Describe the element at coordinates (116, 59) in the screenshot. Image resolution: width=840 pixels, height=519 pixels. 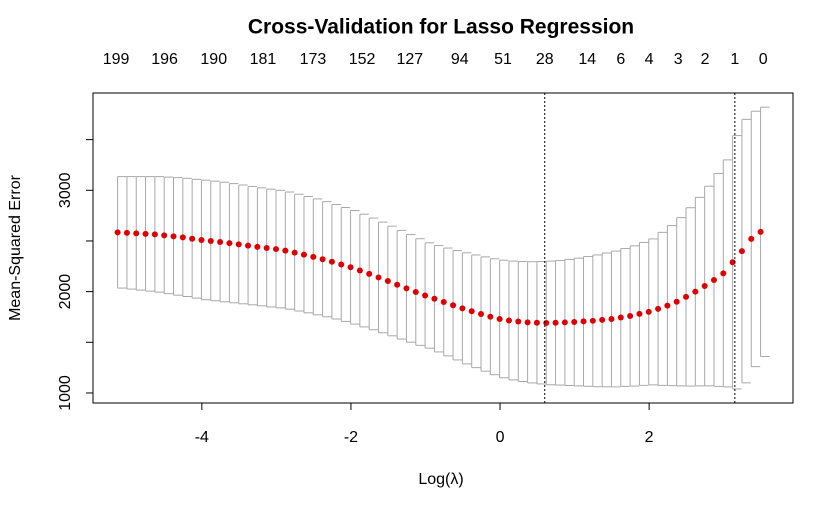
I see `top-tick-label: 199` at that location.